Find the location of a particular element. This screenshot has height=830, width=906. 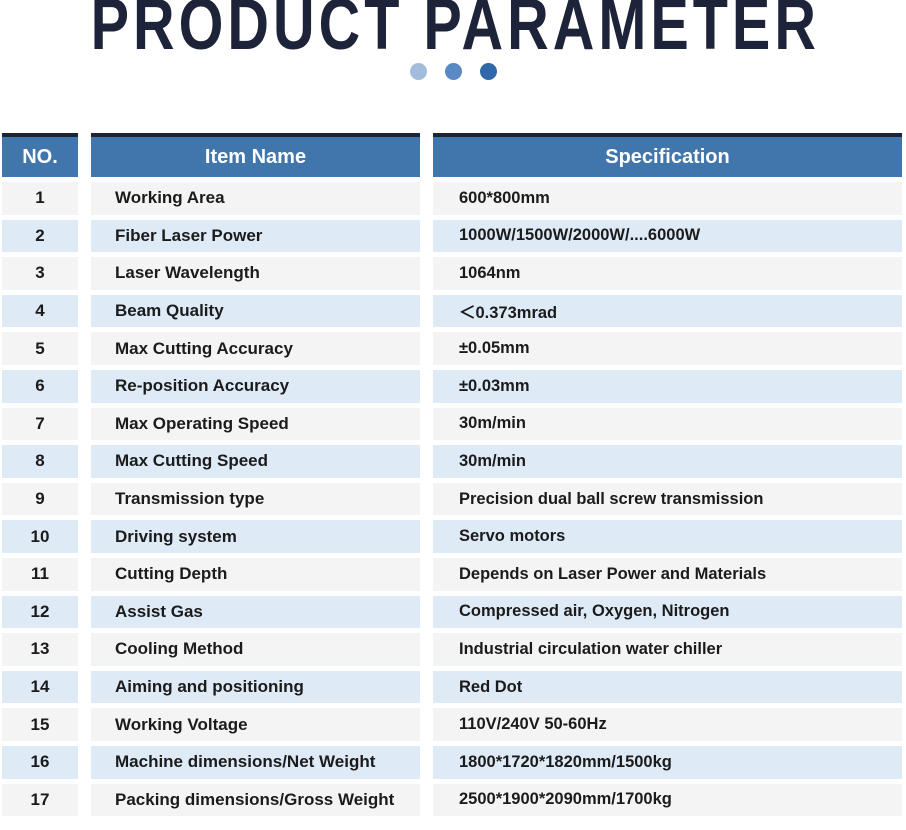

specification: 1000W/1500W/2000W/....6000W is located at coordinates (667, 236).